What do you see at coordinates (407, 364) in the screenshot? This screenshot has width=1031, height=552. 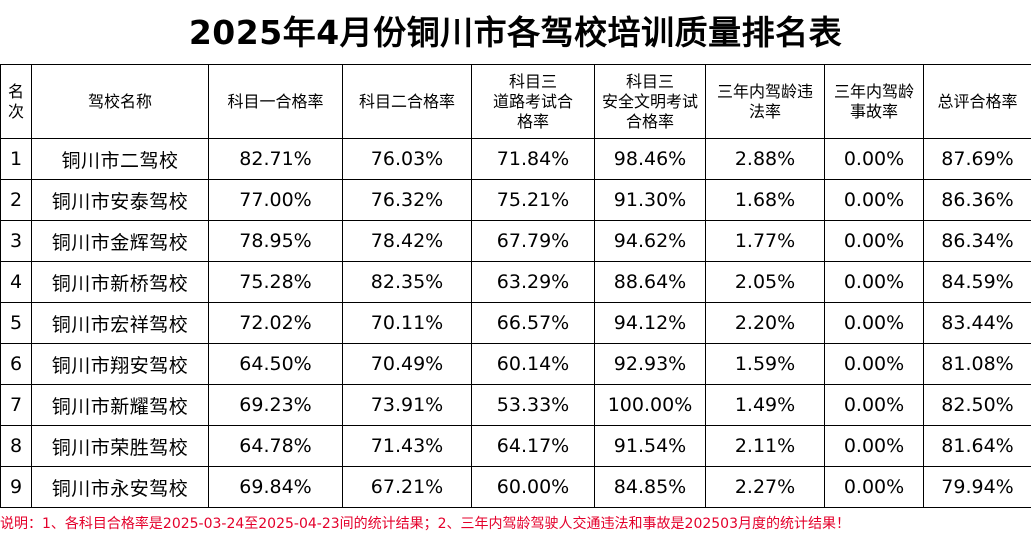 I see `cell-subject2: 70.49%` at bounding box center [407, 364].